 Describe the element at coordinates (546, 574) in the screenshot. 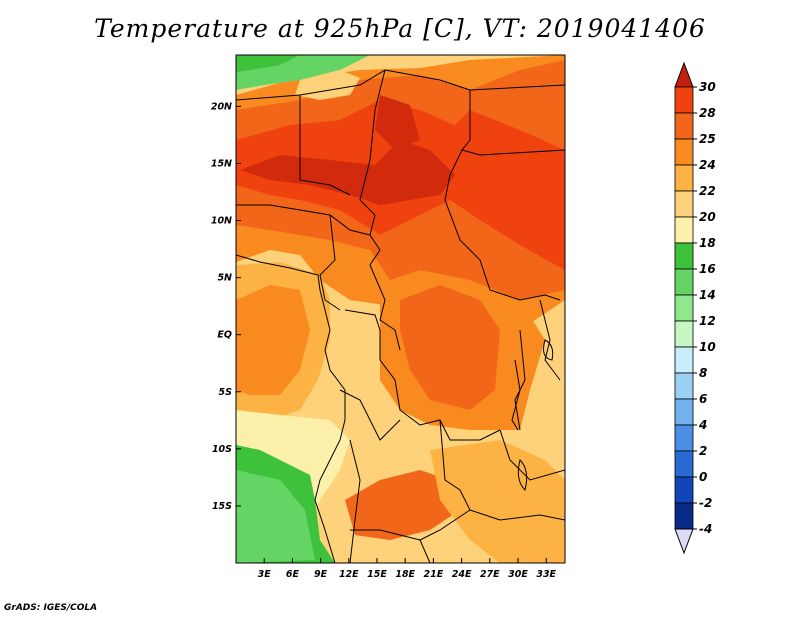

I see `x-tick-label: 33E` at that location.